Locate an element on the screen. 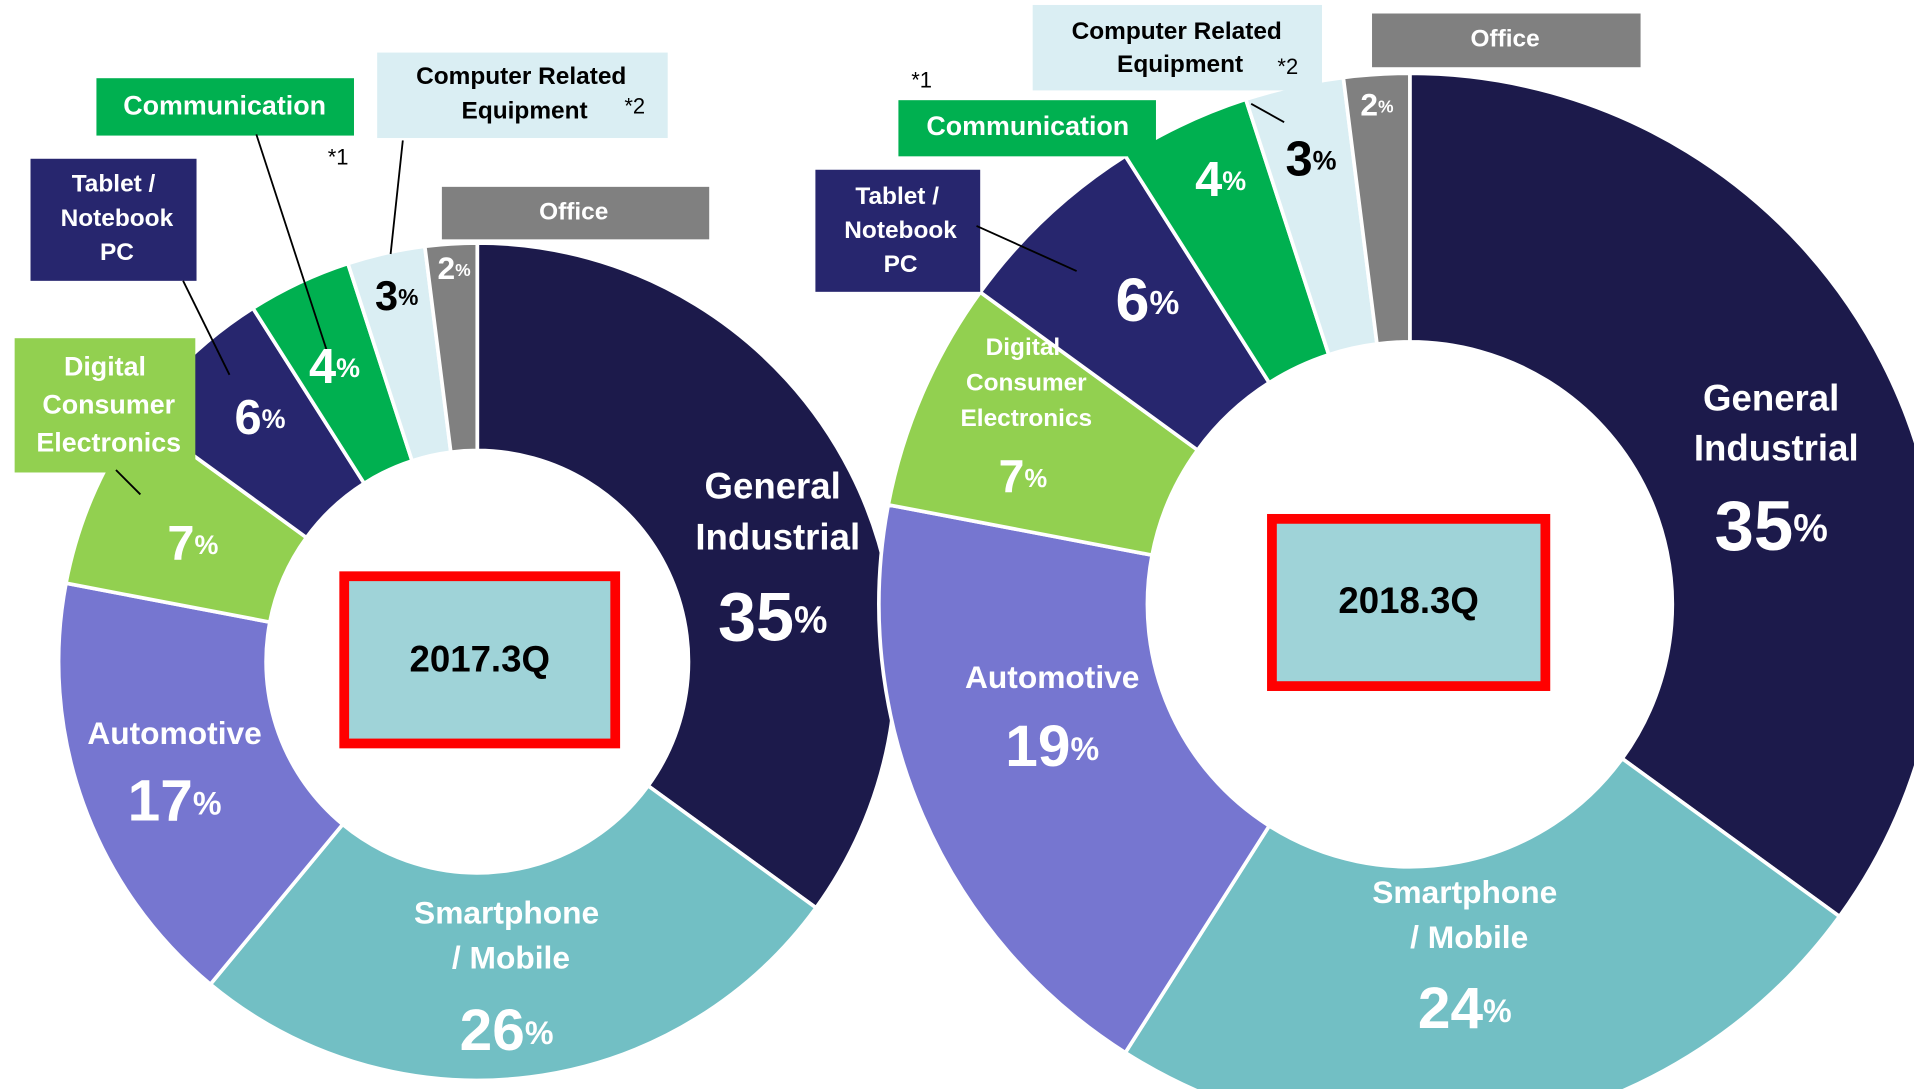  value-label: 24% is located at coordinates (1465, 1009).